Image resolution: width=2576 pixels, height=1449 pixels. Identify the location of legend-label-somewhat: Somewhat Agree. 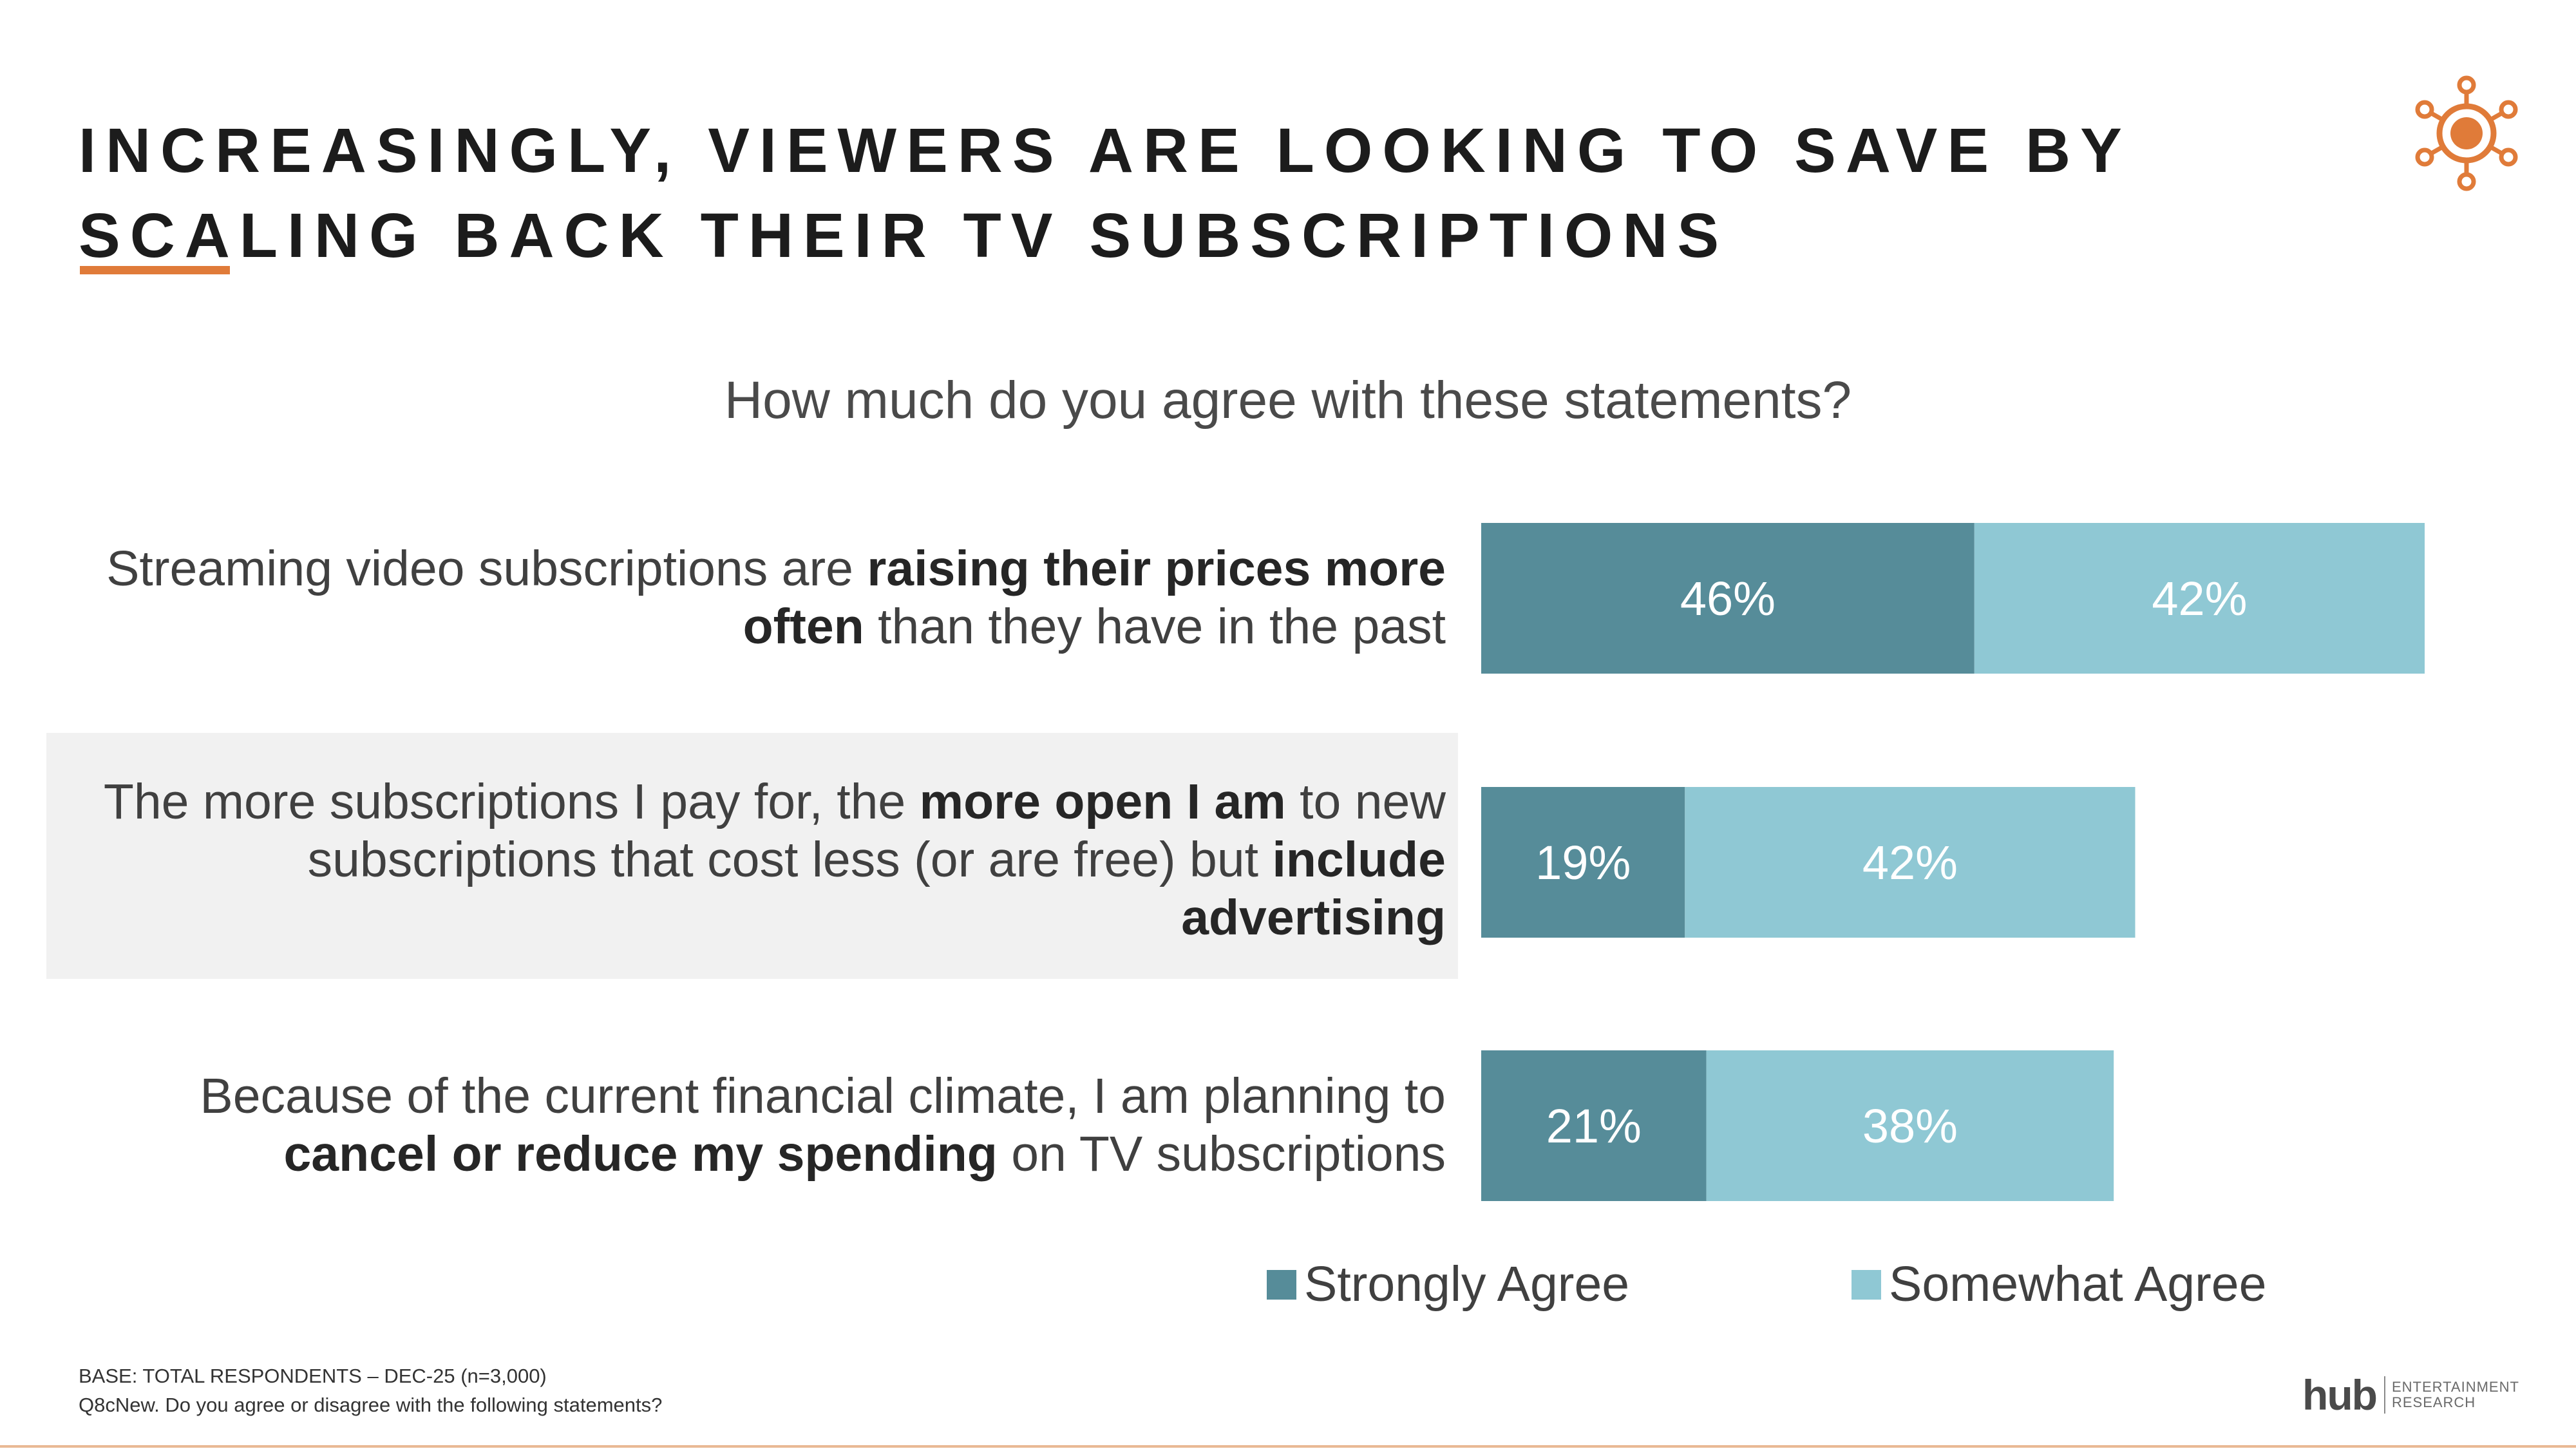
(2078, 1284).